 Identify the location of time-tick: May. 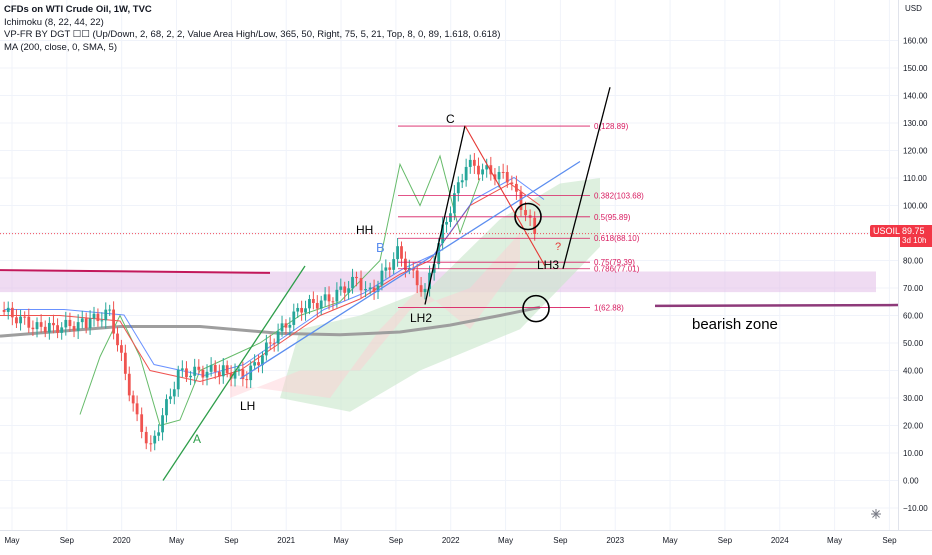
(834, 540).